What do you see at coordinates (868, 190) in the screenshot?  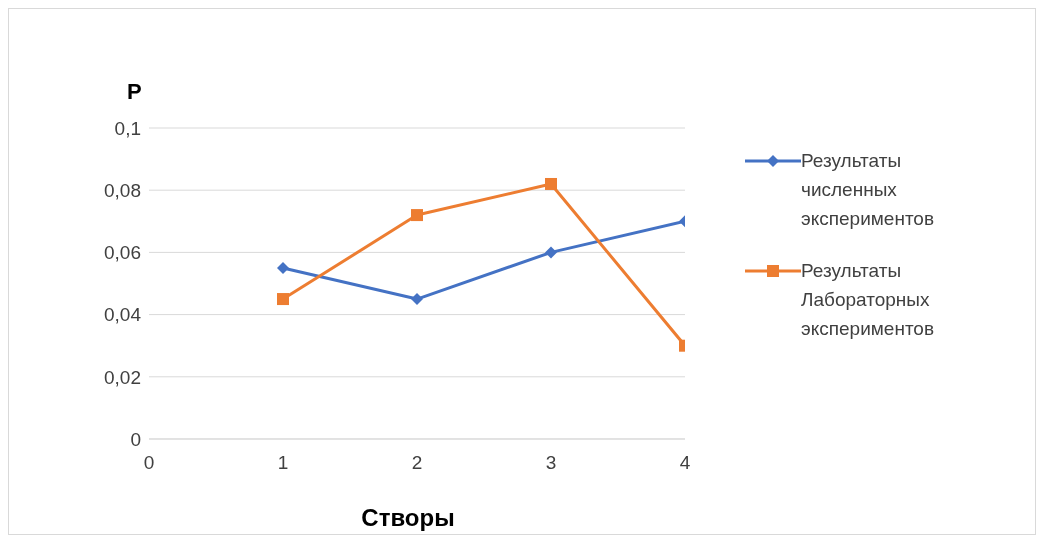 I see `legend-label: Результаты численных экспериментов` at bounding box center [868, 190].